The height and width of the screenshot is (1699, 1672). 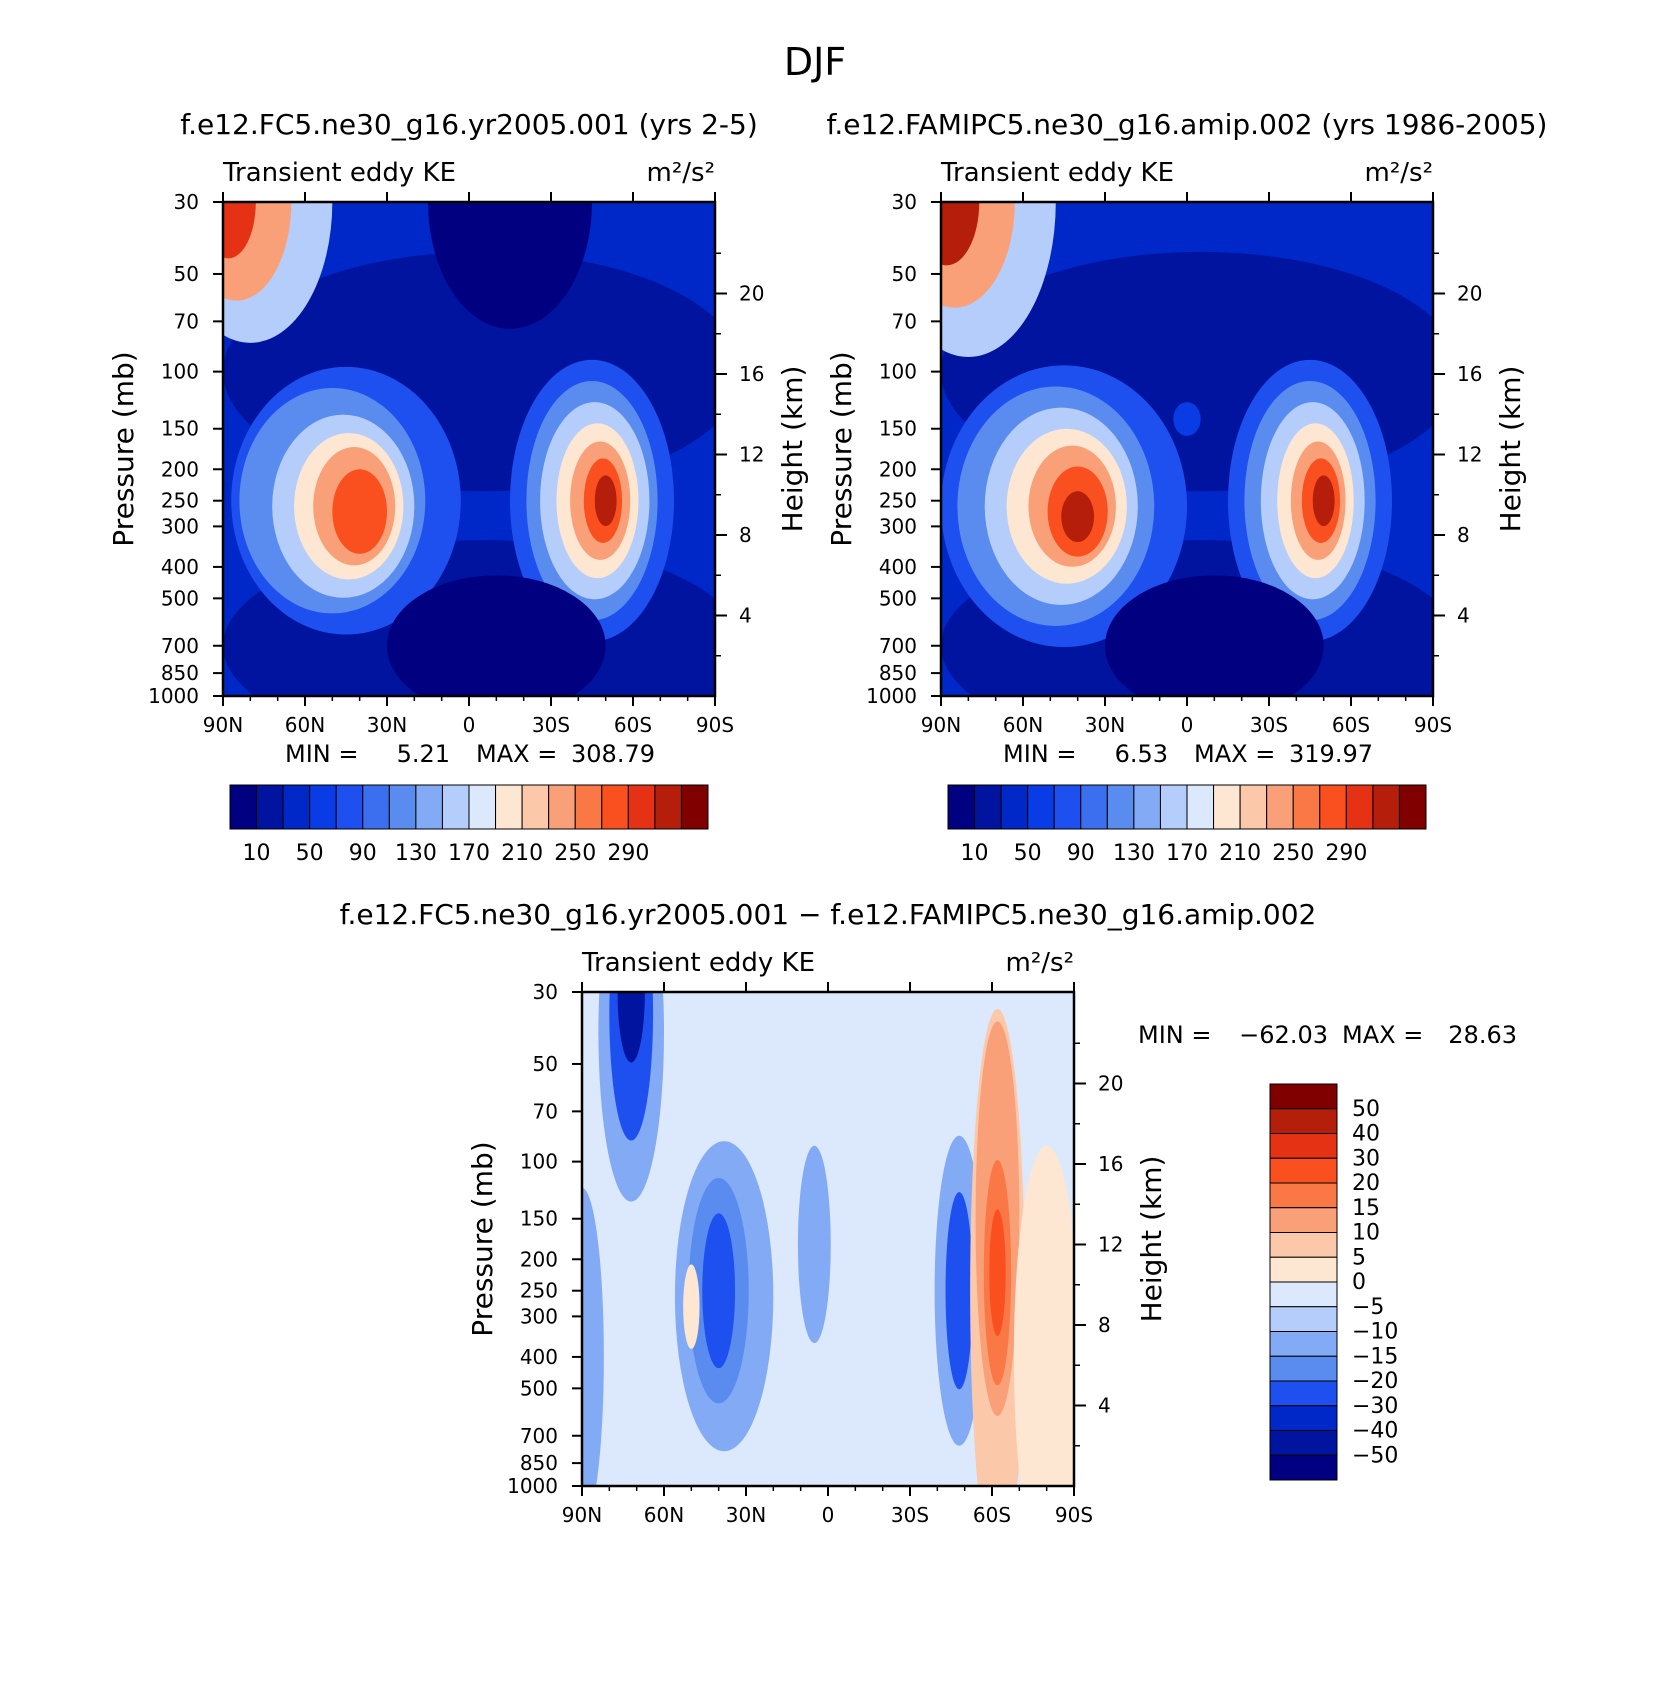 I want to click on season-title: DJF, so click(x=815, y=62).